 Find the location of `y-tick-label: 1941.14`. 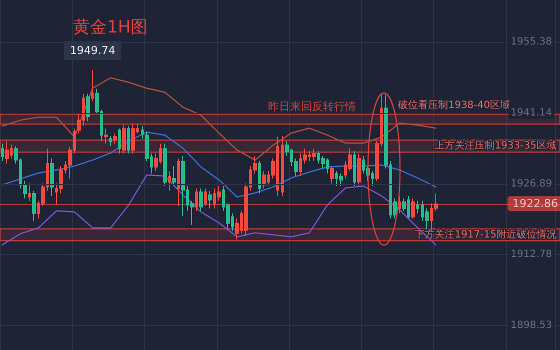

y-tick-label: 1941.14 is located at coordinates (531, 112).